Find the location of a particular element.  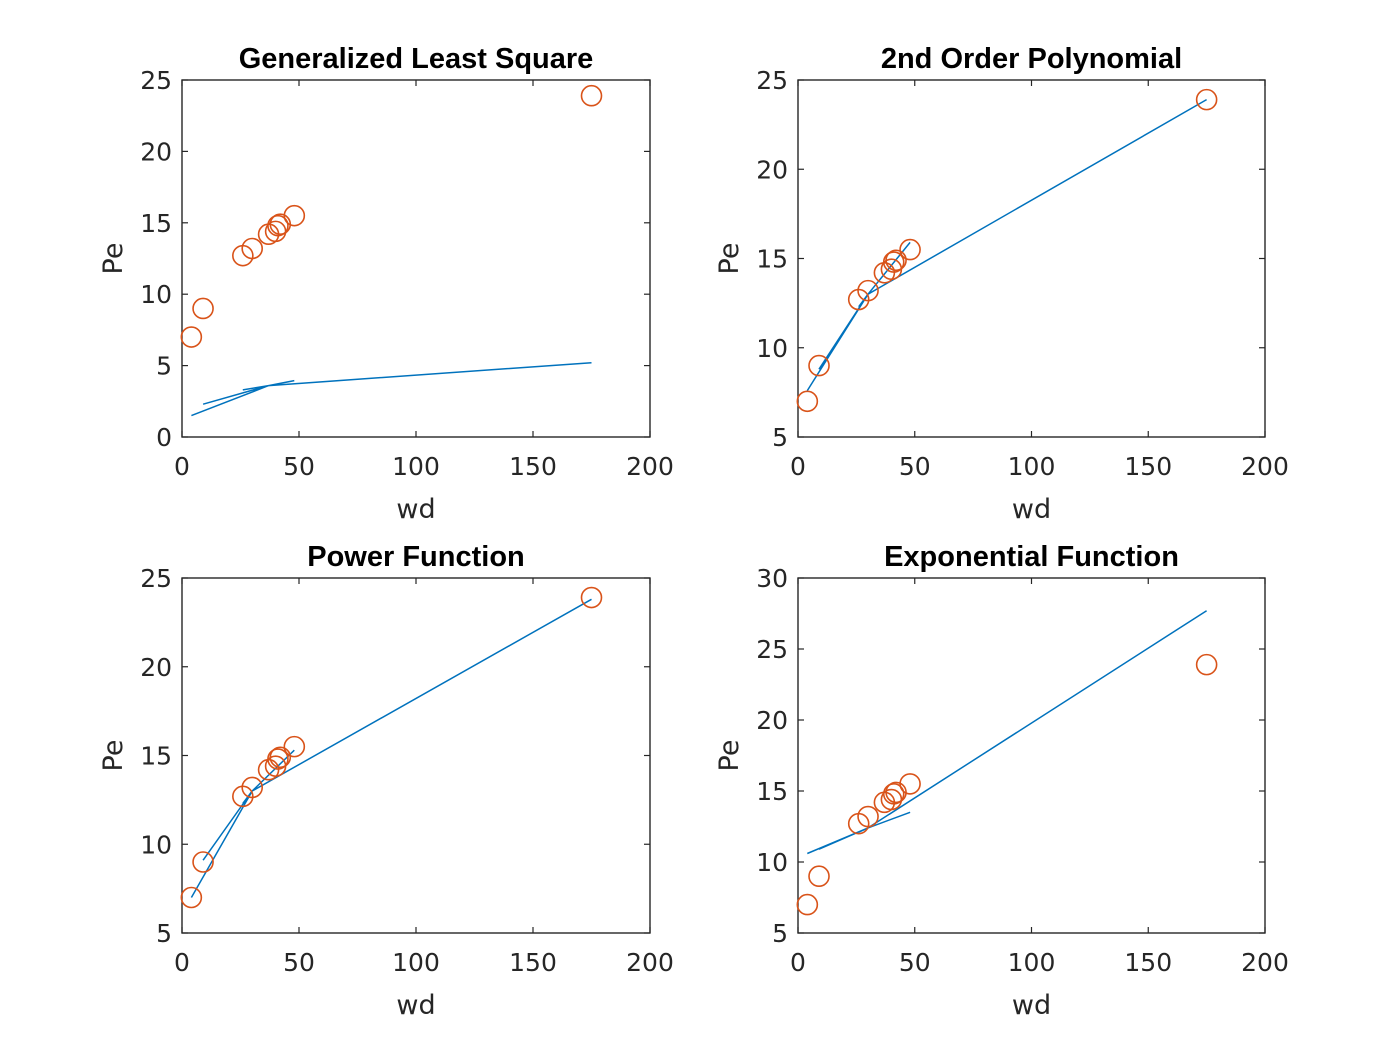

chart-title: Exponential Function is located at coordinates (1031, 557).